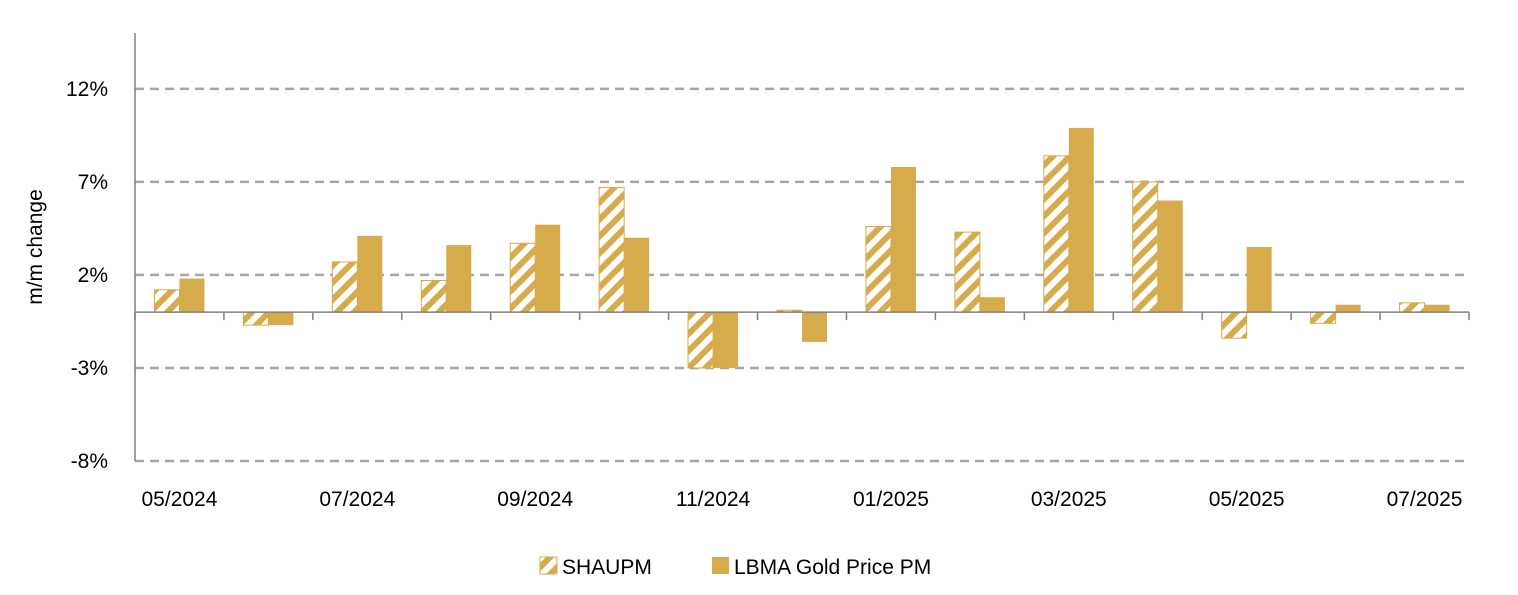 This screenshot has height=595, width=1518. I want to click on y-tick-label: -8%, so click(89, 461).